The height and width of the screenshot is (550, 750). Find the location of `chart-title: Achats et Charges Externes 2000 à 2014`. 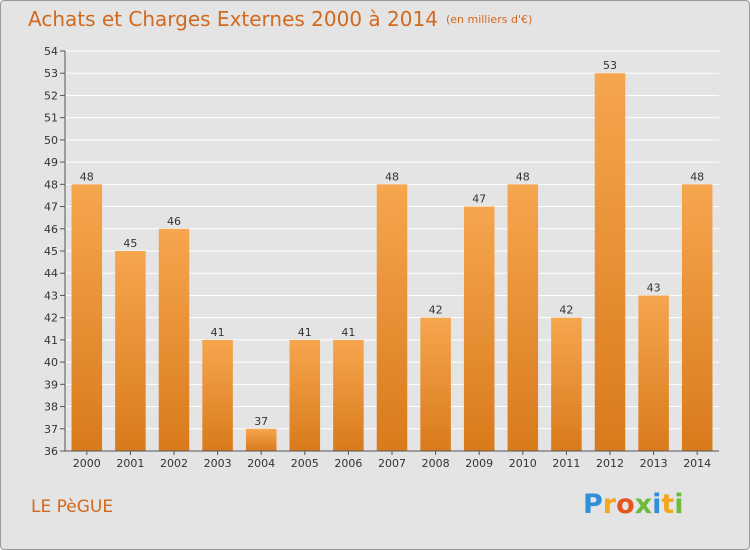

chart-title: Achats et Charges Externes 2000 à 2014 is located at coordinates (233, 19).